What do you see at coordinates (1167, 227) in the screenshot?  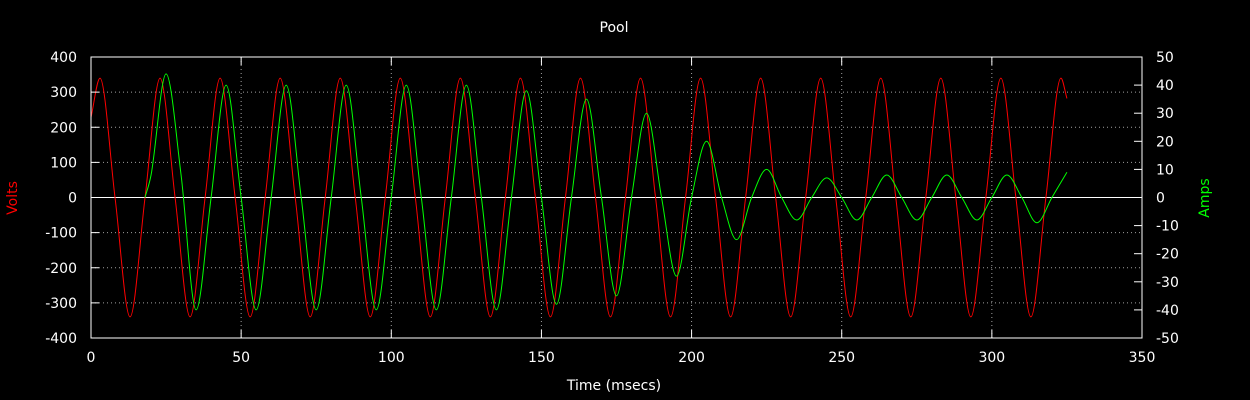 I see `y-right-tick-label: -10` at bounding box center [1167, 227].